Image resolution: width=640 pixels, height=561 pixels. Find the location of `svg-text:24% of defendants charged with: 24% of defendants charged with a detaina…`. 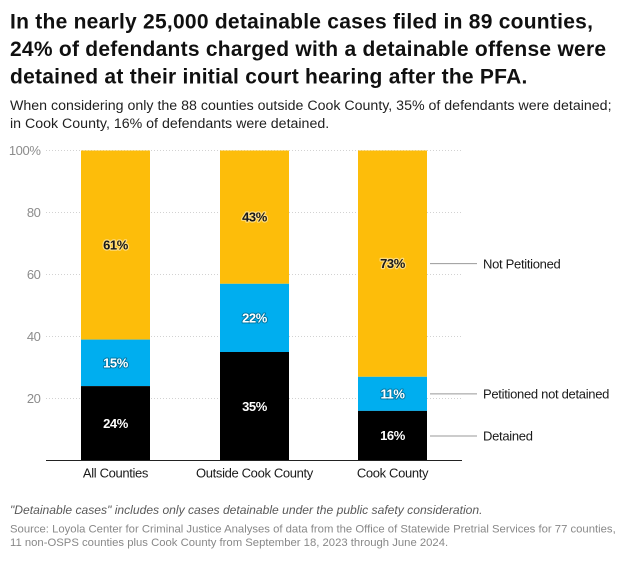

svg-text:24% of defendants charged with: 24% of defendants charged with a detaina… is located at coordinates (308, 49).